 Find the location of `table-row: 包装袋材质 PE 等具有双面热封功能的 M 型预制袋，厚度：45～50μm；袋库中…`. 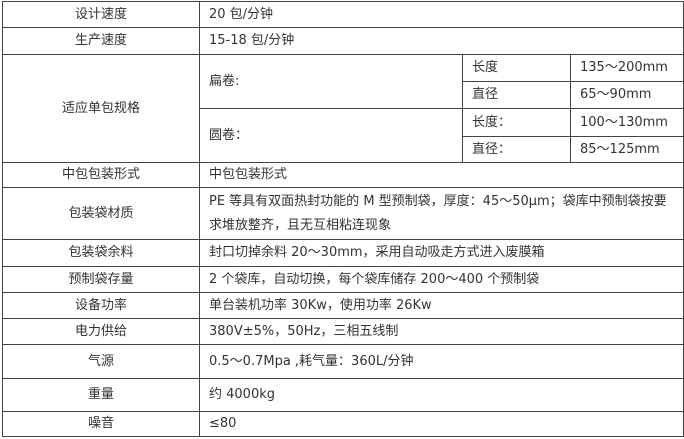

table-row: 包装袋材质 PE 等具有双面热封功能的 M 型预制袋，厚度：45～50μm；袋库中… is located at coordinates (343, 213).